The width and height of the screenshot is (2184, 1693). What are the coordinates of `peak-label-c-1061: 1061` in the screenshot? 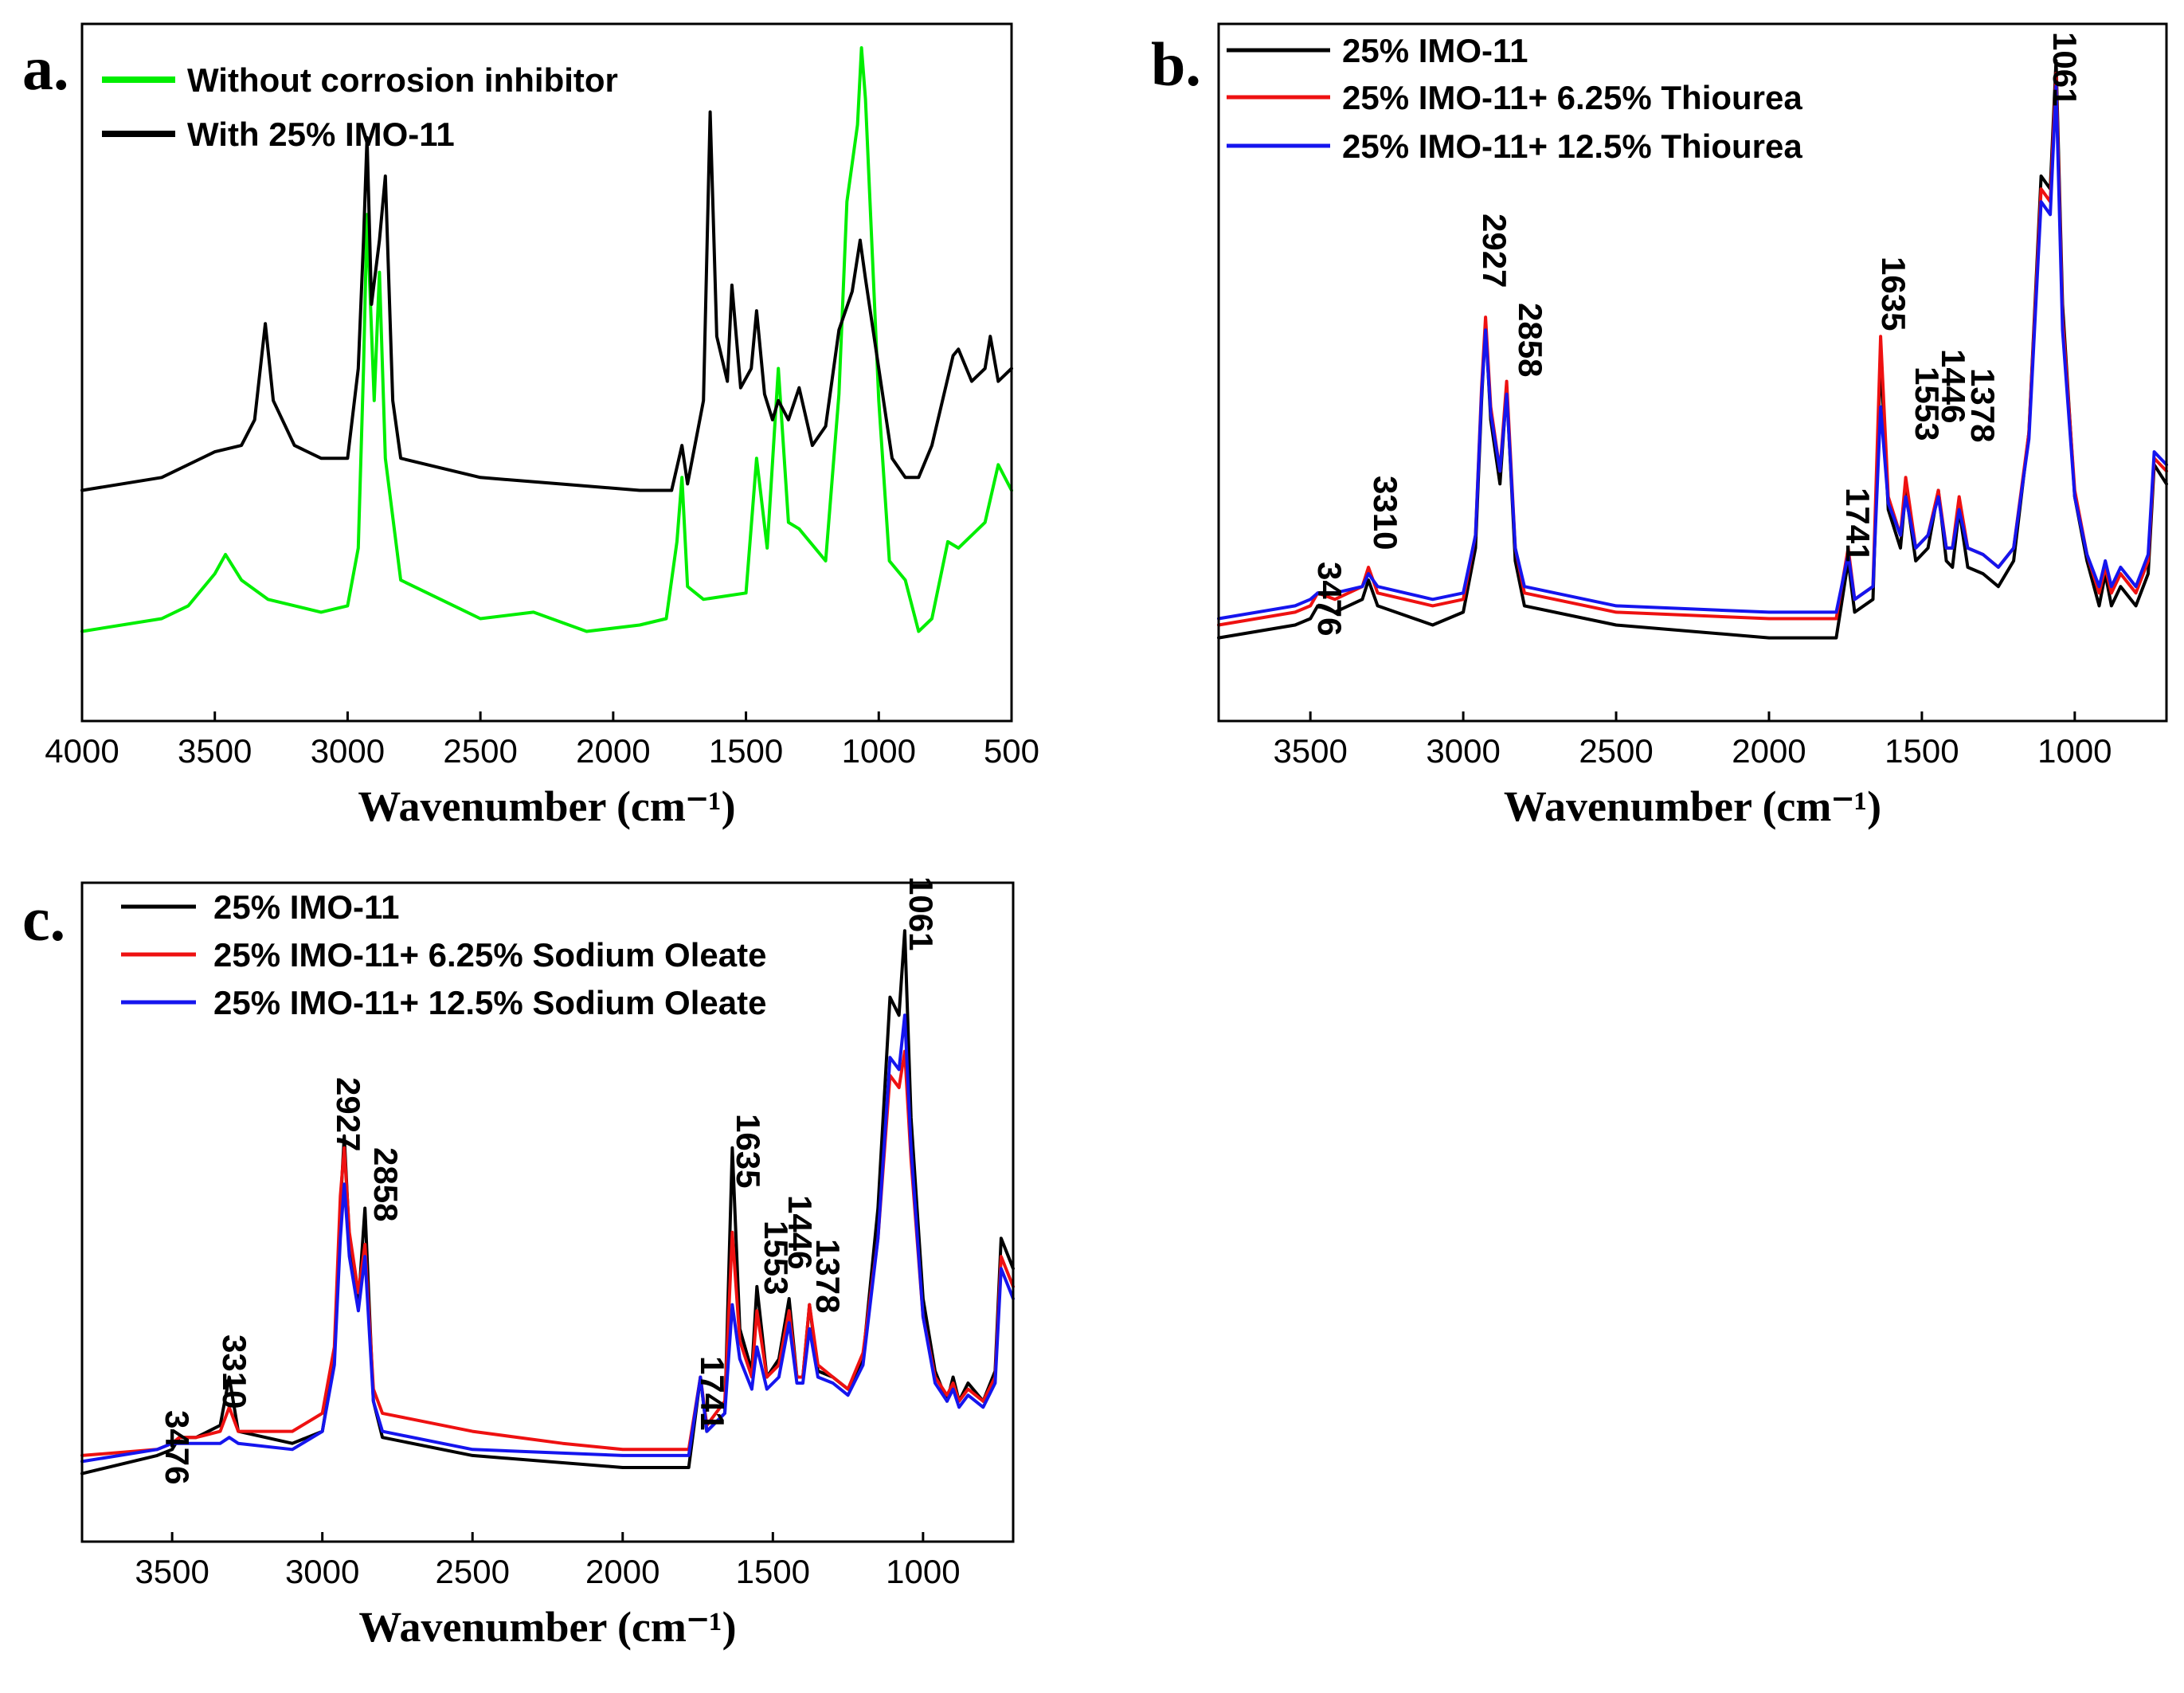 It's located at (921, 913).